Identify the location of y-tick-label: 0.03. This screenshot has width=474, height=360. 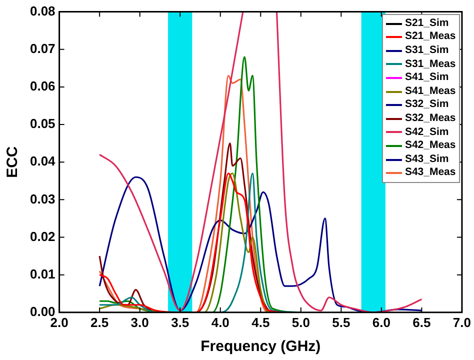
(43, 198).